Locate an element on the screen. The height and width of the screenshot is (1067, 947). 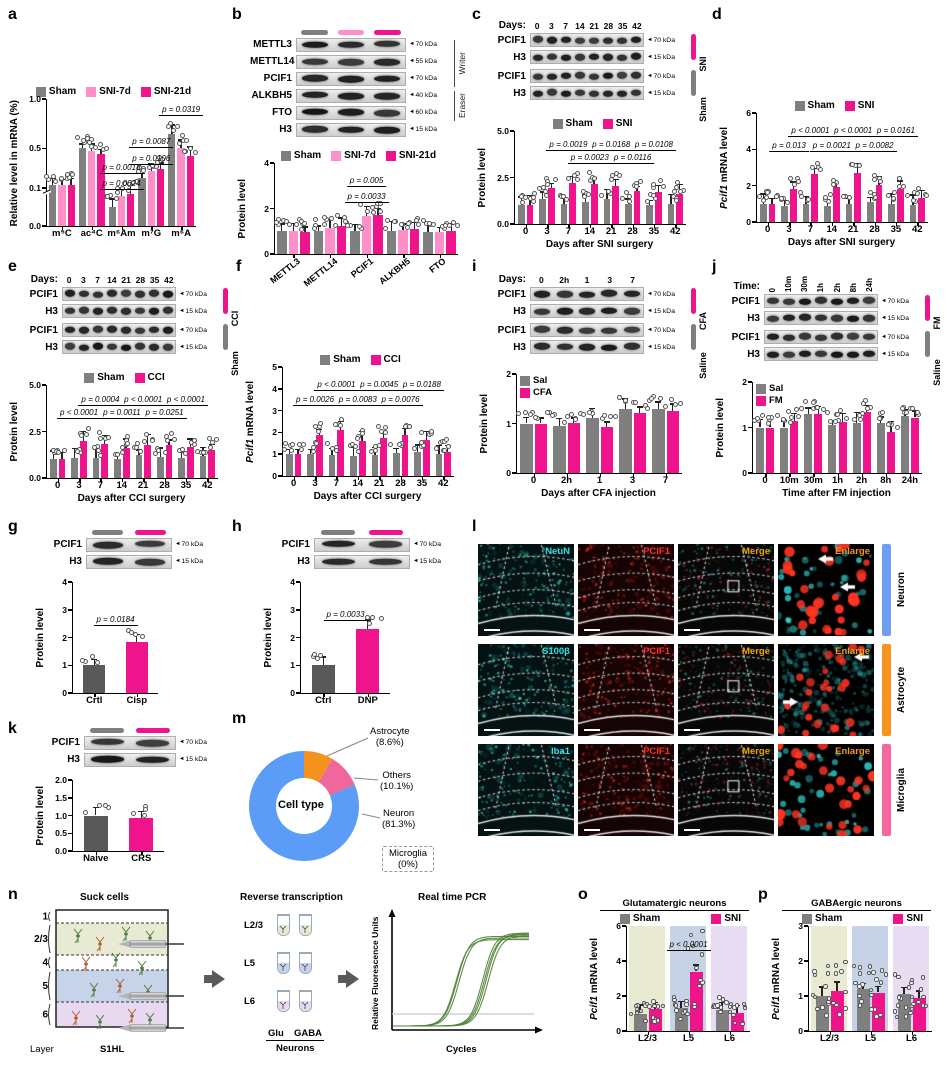
x-tick-label: 7 is located at coordinates (100, 485).